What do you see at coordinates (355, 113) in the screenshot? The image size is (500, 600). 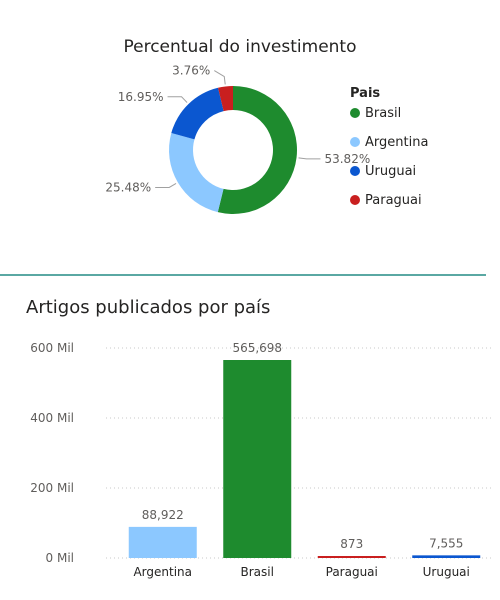 I see `legend-marker-brasil` at bounding box center [355, 113].